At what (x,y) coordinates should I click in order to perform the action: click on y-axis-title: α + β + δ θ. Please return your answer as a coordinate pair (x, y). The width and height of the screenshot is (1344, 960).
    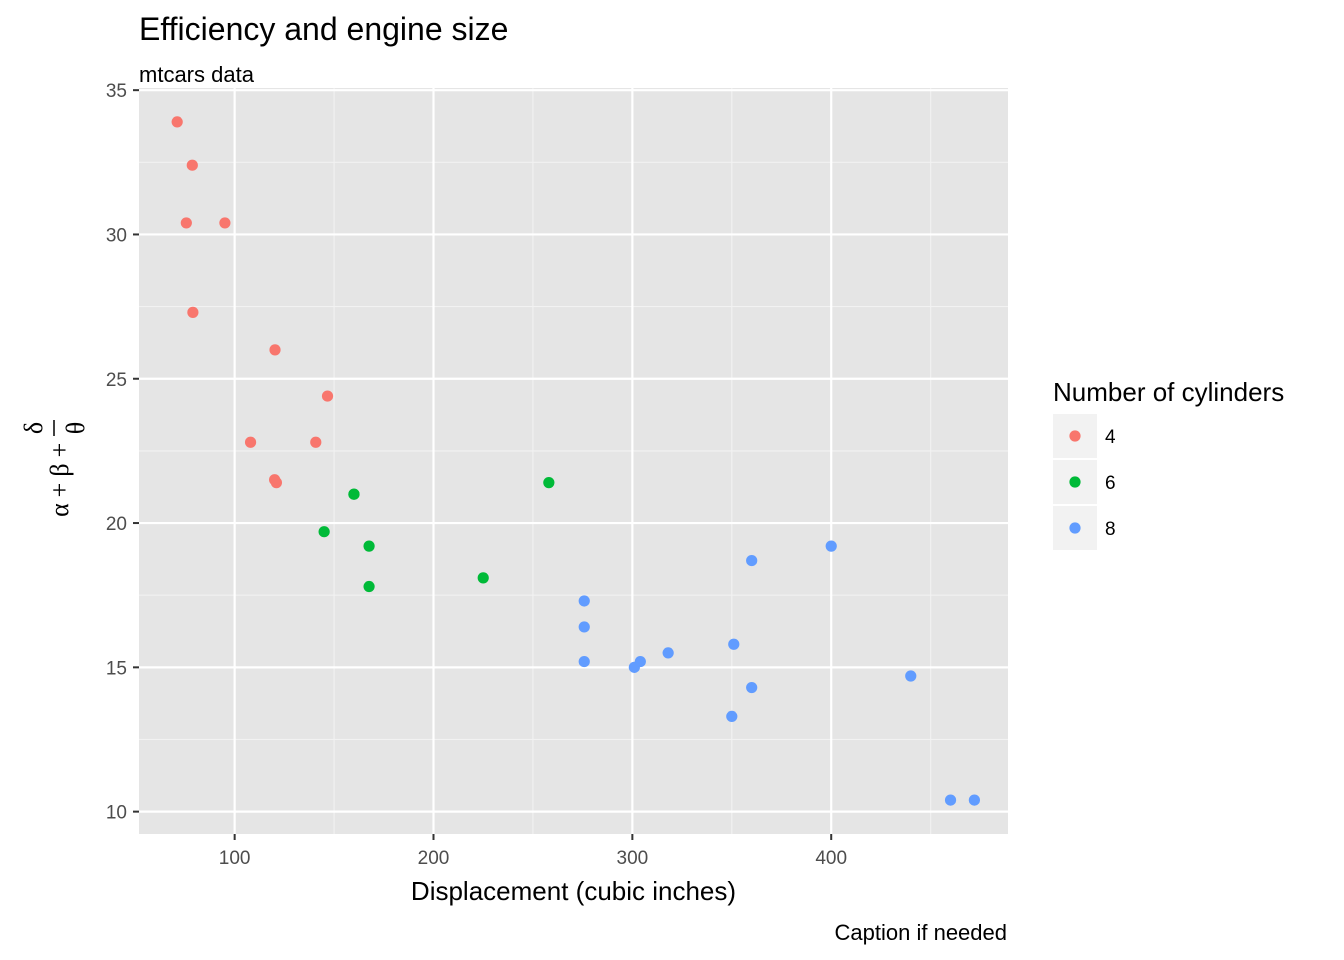
    Looking at the image, I should click on (54, 468).